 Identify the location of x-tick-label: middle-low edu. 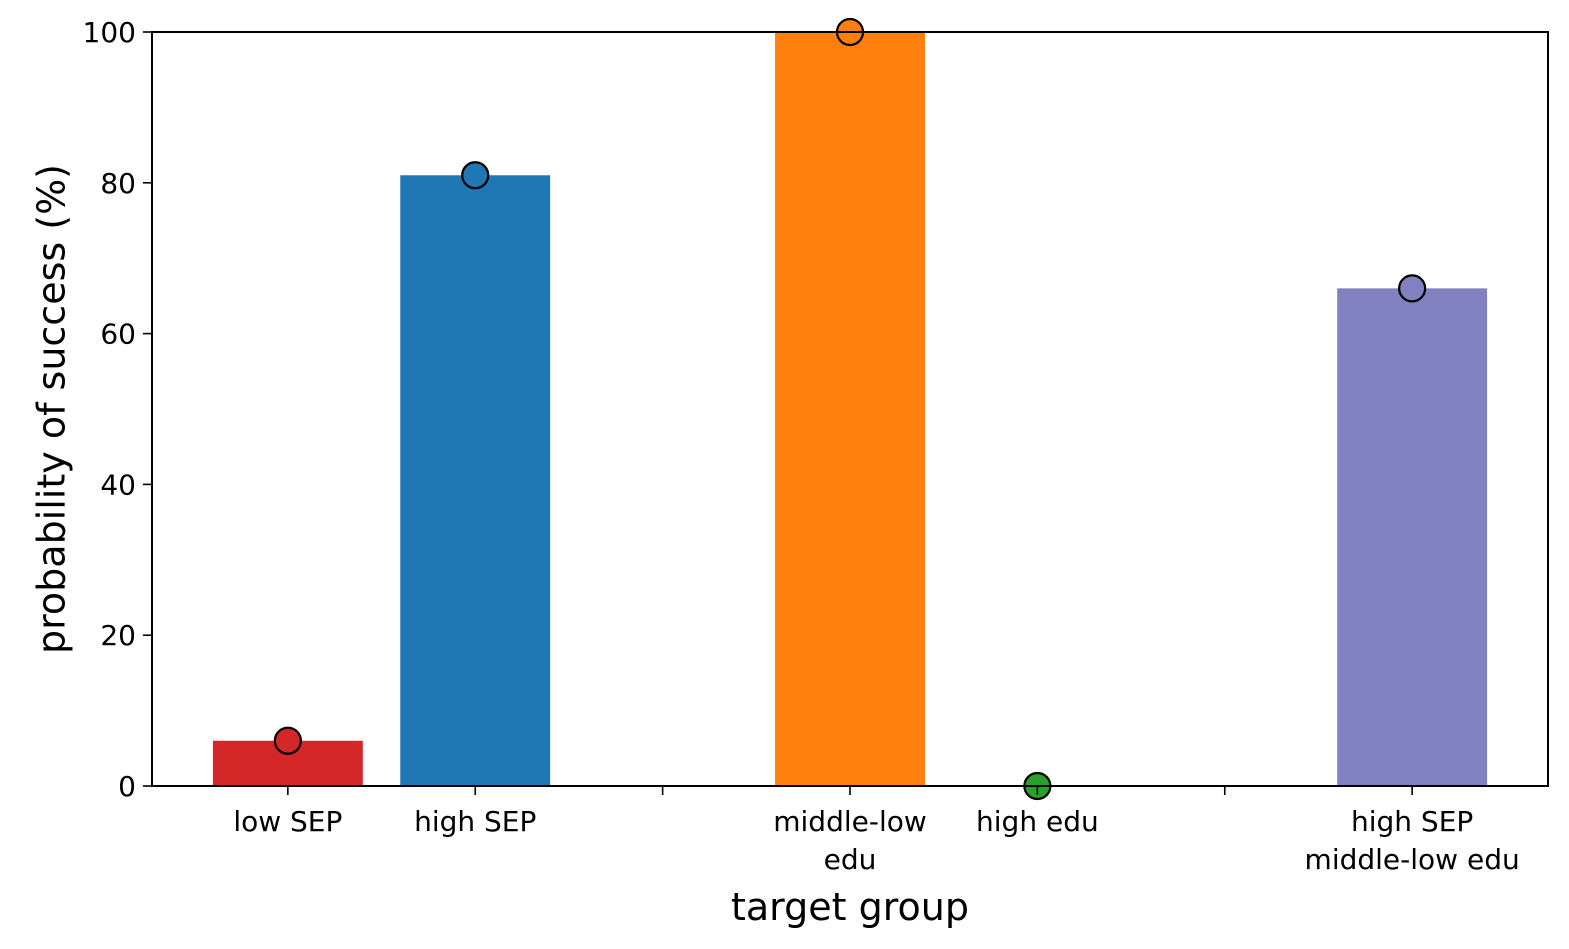
(850, 840).